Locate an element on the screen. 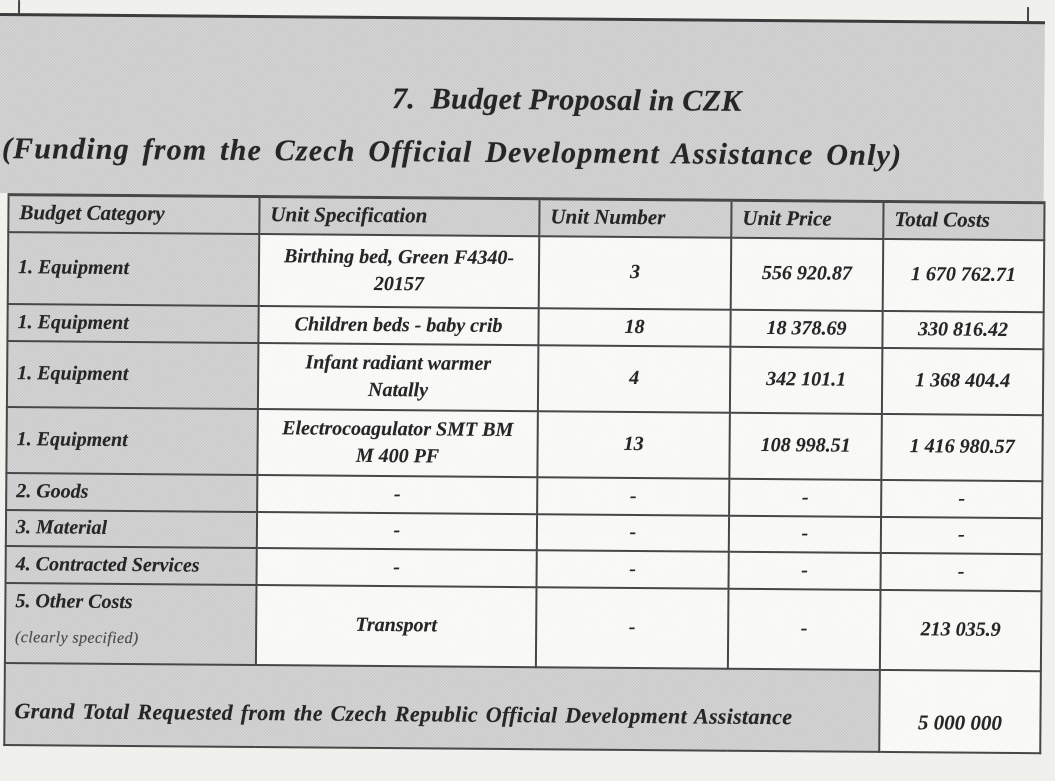 Image resolution: width=1055 pixels, height=781 pixels. total-costs-cell: 330 816.42 is located at coordinates (963, 329).